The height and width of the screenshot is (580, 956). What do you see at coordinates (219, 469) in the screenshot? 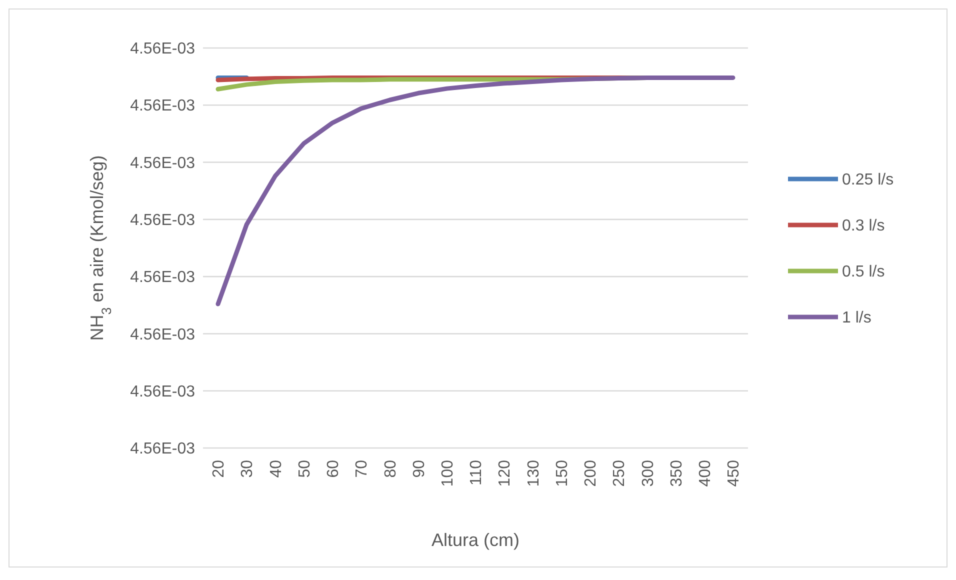
I see `x-tick-label: 20` at bounding box center [219, 469].